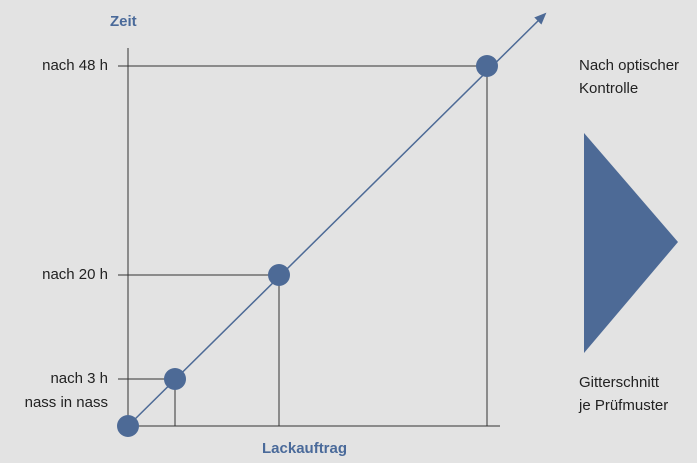 This screenshot has width=697, height=463. What do you see at coordinates (175, 379) in the screenshot?
I see `marker-3h` at bounding box center [175, 379].